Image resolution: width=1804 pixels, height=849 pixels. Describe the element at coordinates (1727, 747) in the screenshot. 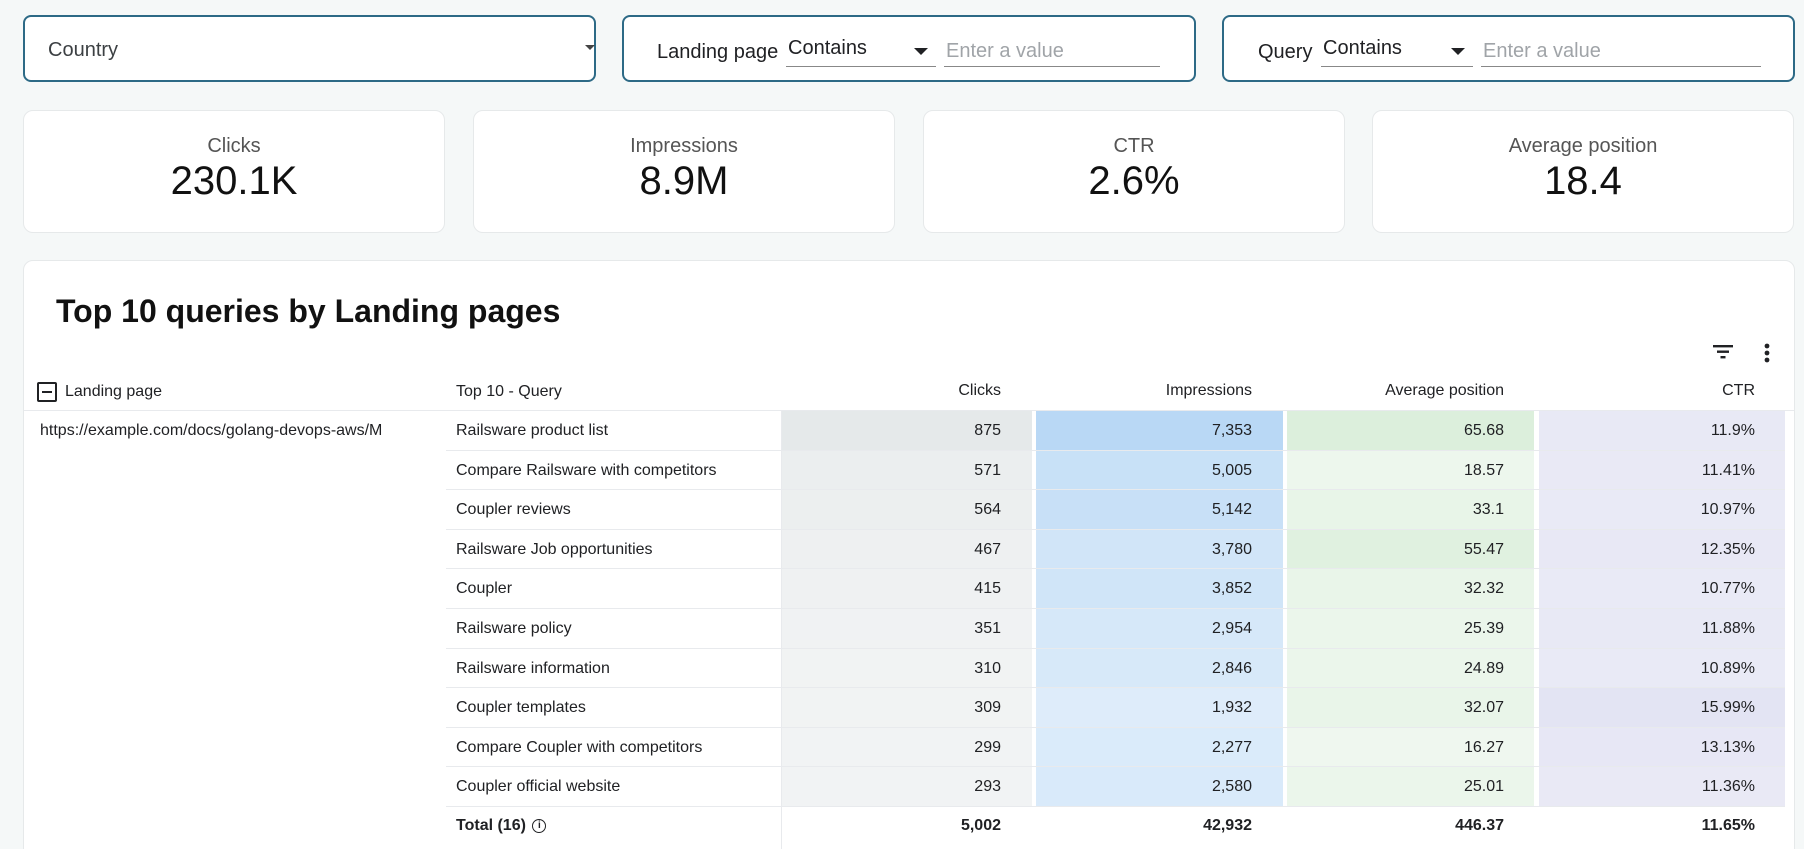

I see `ctr-cell: 13.13%` at that location.